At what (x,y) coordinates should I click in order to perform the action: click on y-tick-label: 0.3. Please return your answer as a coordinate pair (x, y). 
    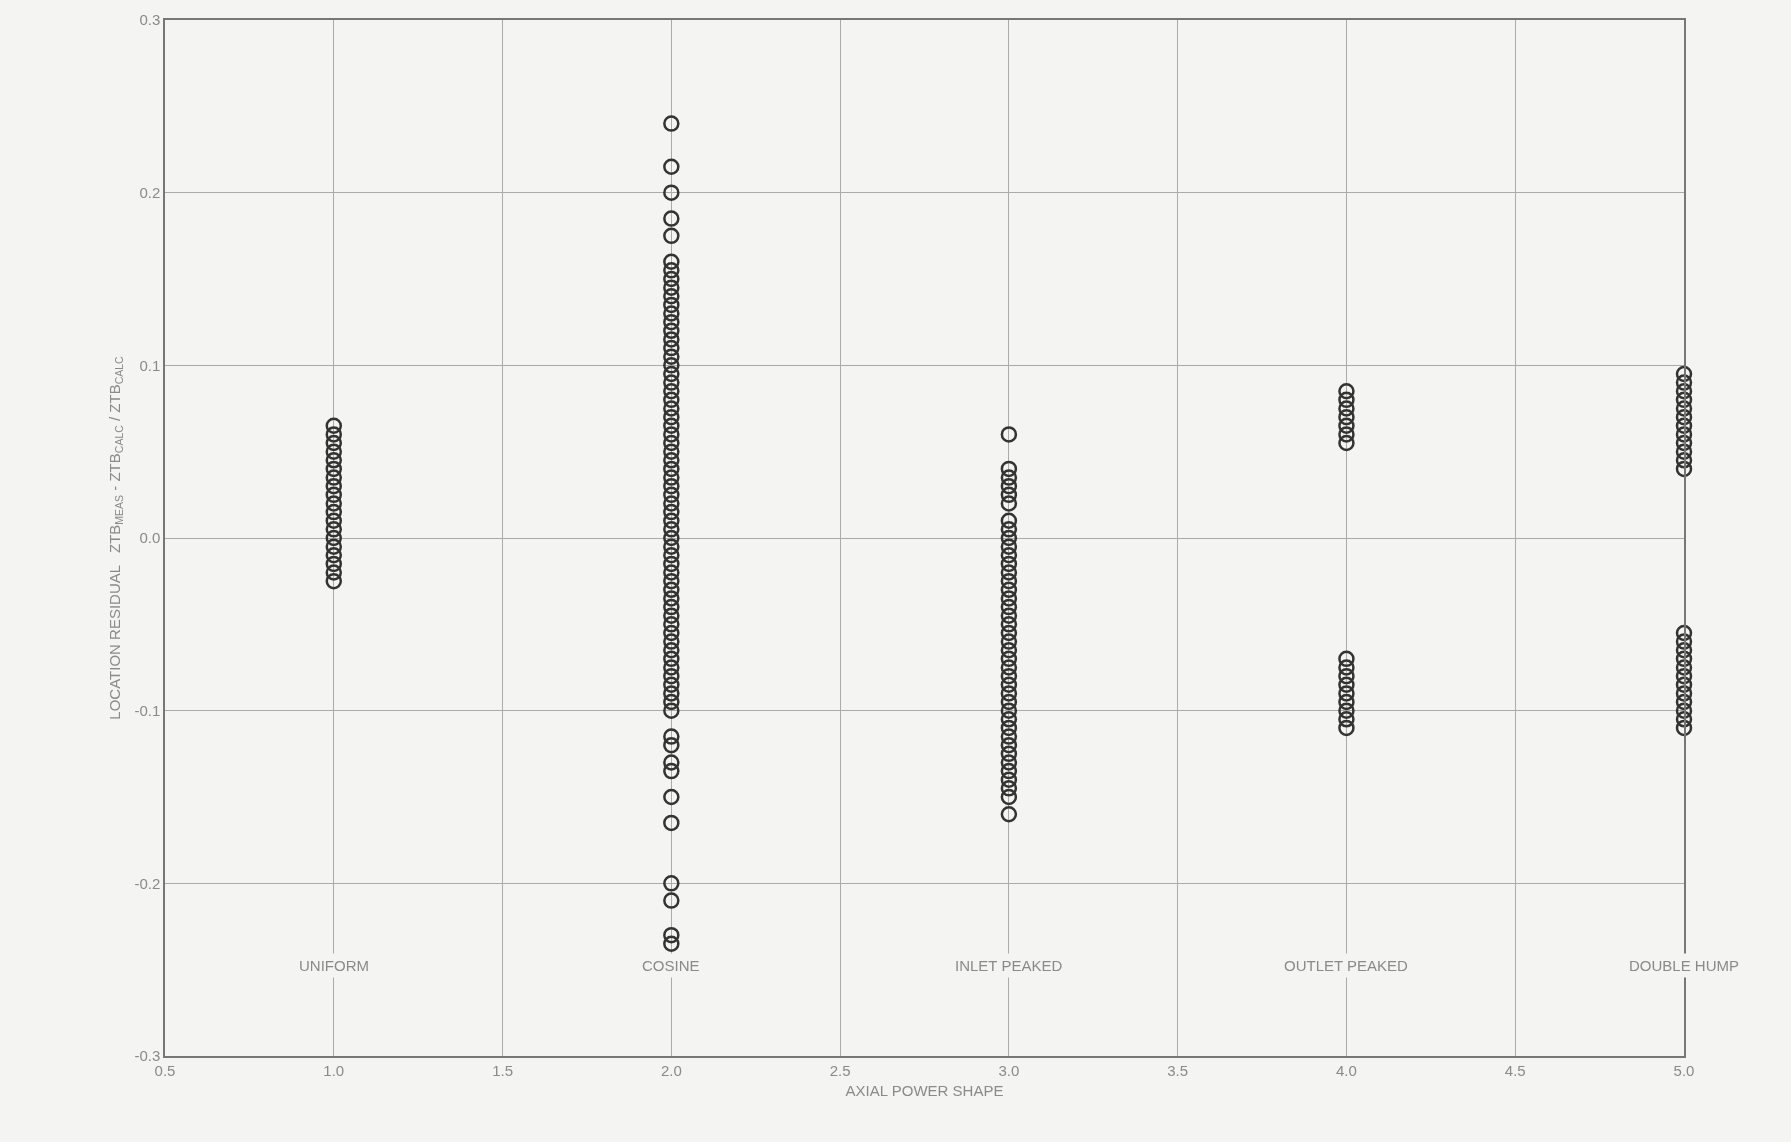
    Looking at the image, I should click on (150, 20).